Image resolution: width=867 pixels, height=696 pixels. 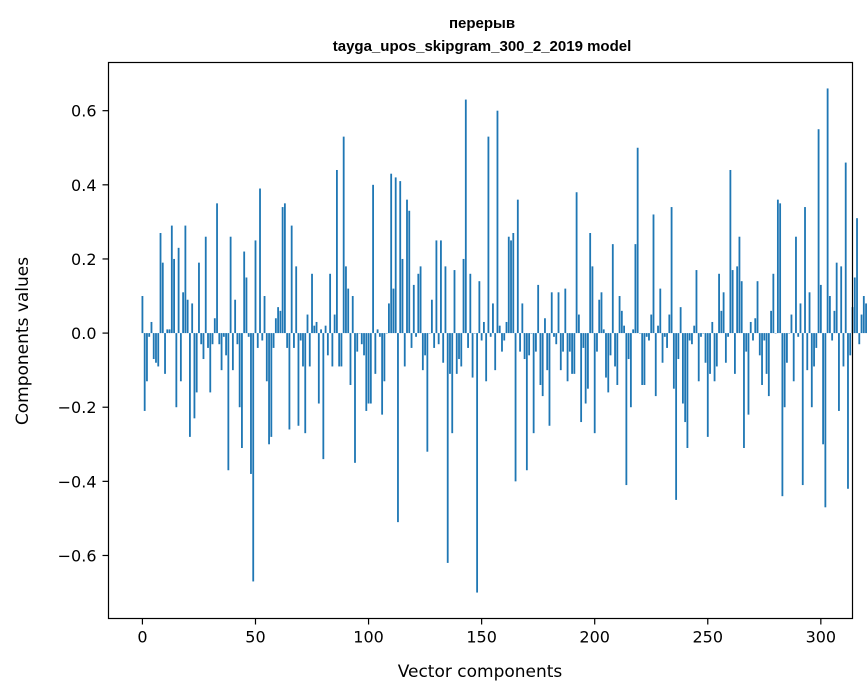 I want to click on x-tick-label: 200, so click(x=594, y=637).